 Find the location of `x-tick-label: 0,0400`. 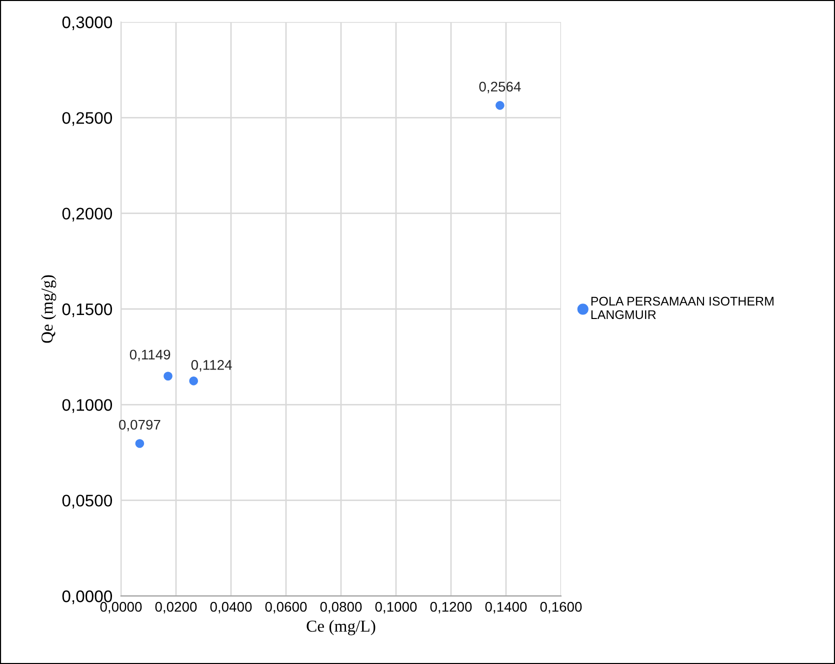

x-tick-label: 0,0400 is located at coordinates (231, 608).